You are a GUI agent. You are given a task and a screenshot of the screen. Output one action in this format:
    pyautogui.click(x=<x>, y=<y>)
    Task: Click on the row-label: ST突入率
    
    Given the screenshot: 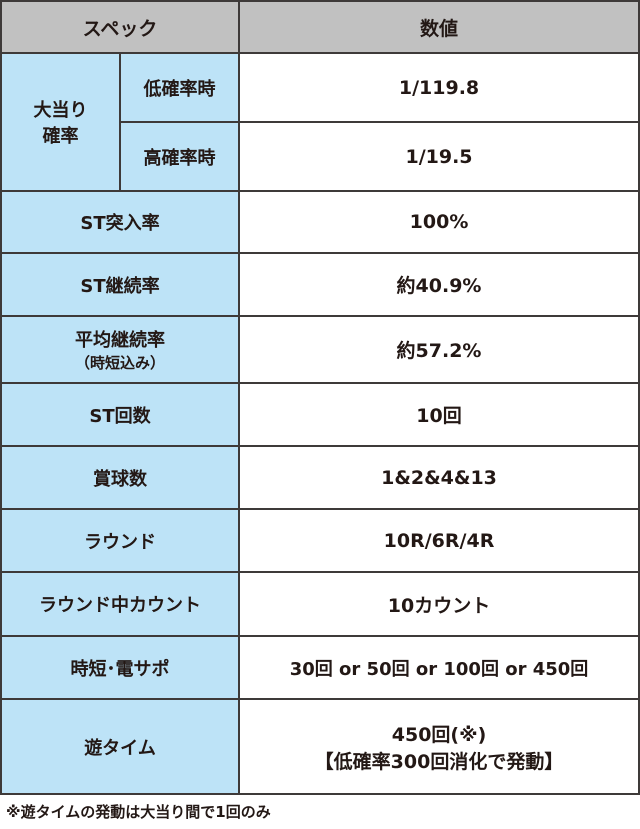 What is the action you would take?
    pyautogui.click(x=120, y=222)
    